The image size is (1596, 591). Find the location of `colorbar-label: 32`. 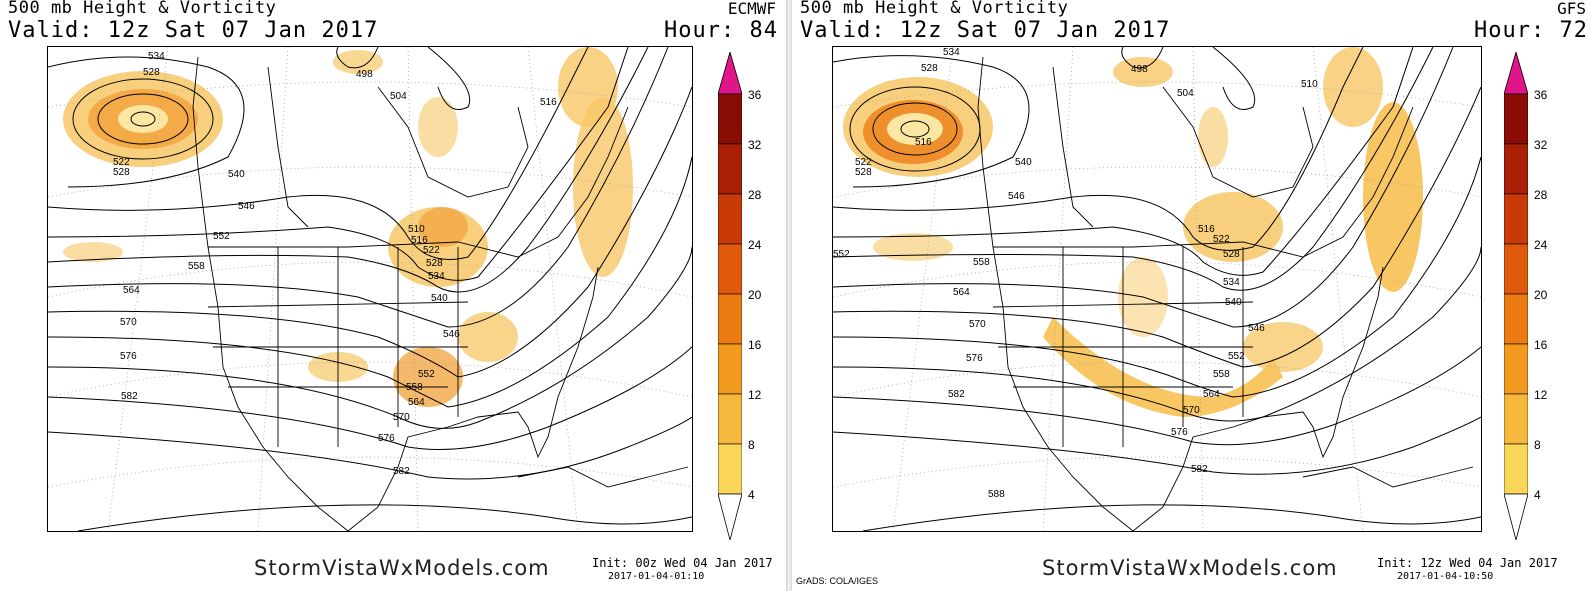

colorbar-label: 32 is located at coordinates (1541, 145).